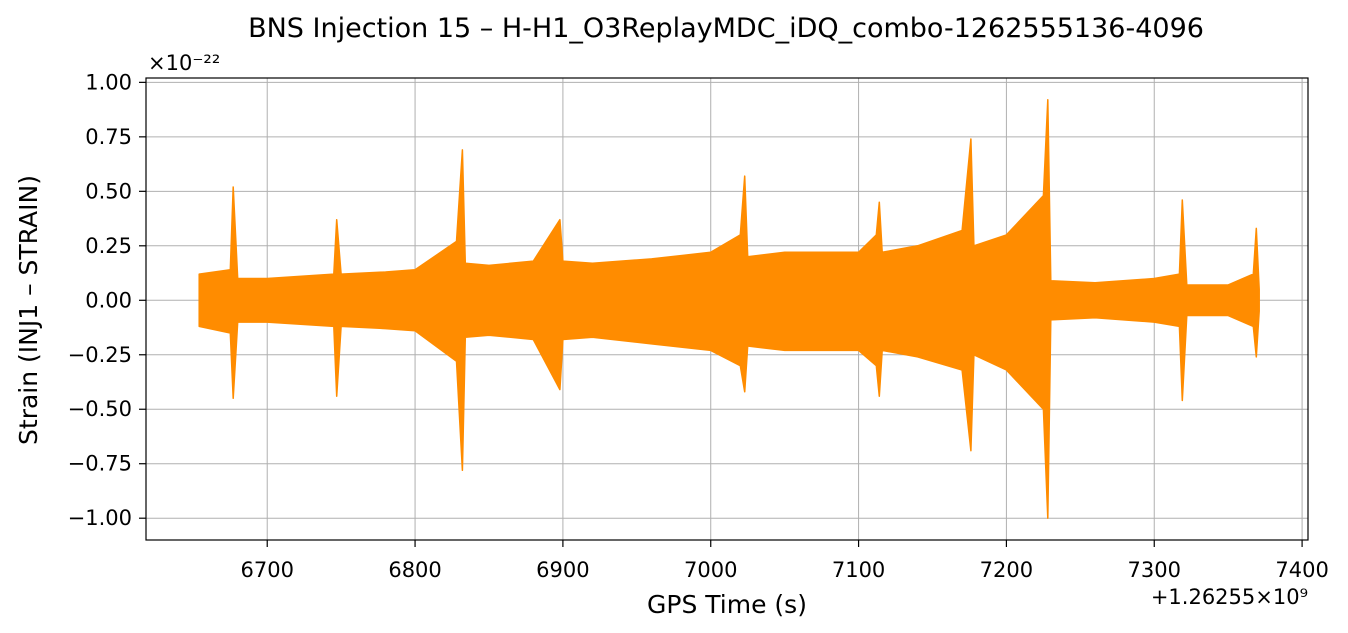 The height and width of the screenshot is (633, 1348). Describe the element at coordinates (28, 310) in the screenshot. I see `y-axis-label: Strain (INJ1 – STRAIN)` at that location.